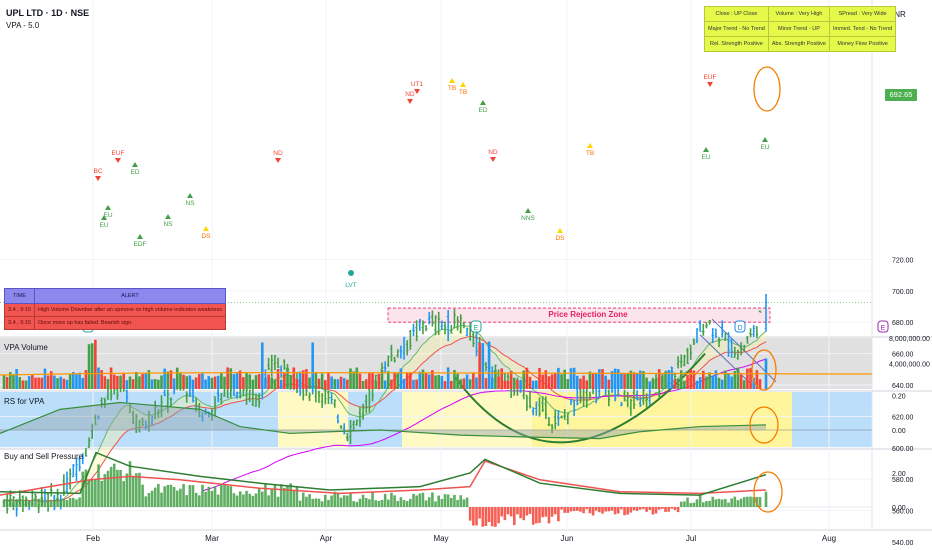  I want to click on status-major-trend: Major Trend - No Trend, so click(736, 29).